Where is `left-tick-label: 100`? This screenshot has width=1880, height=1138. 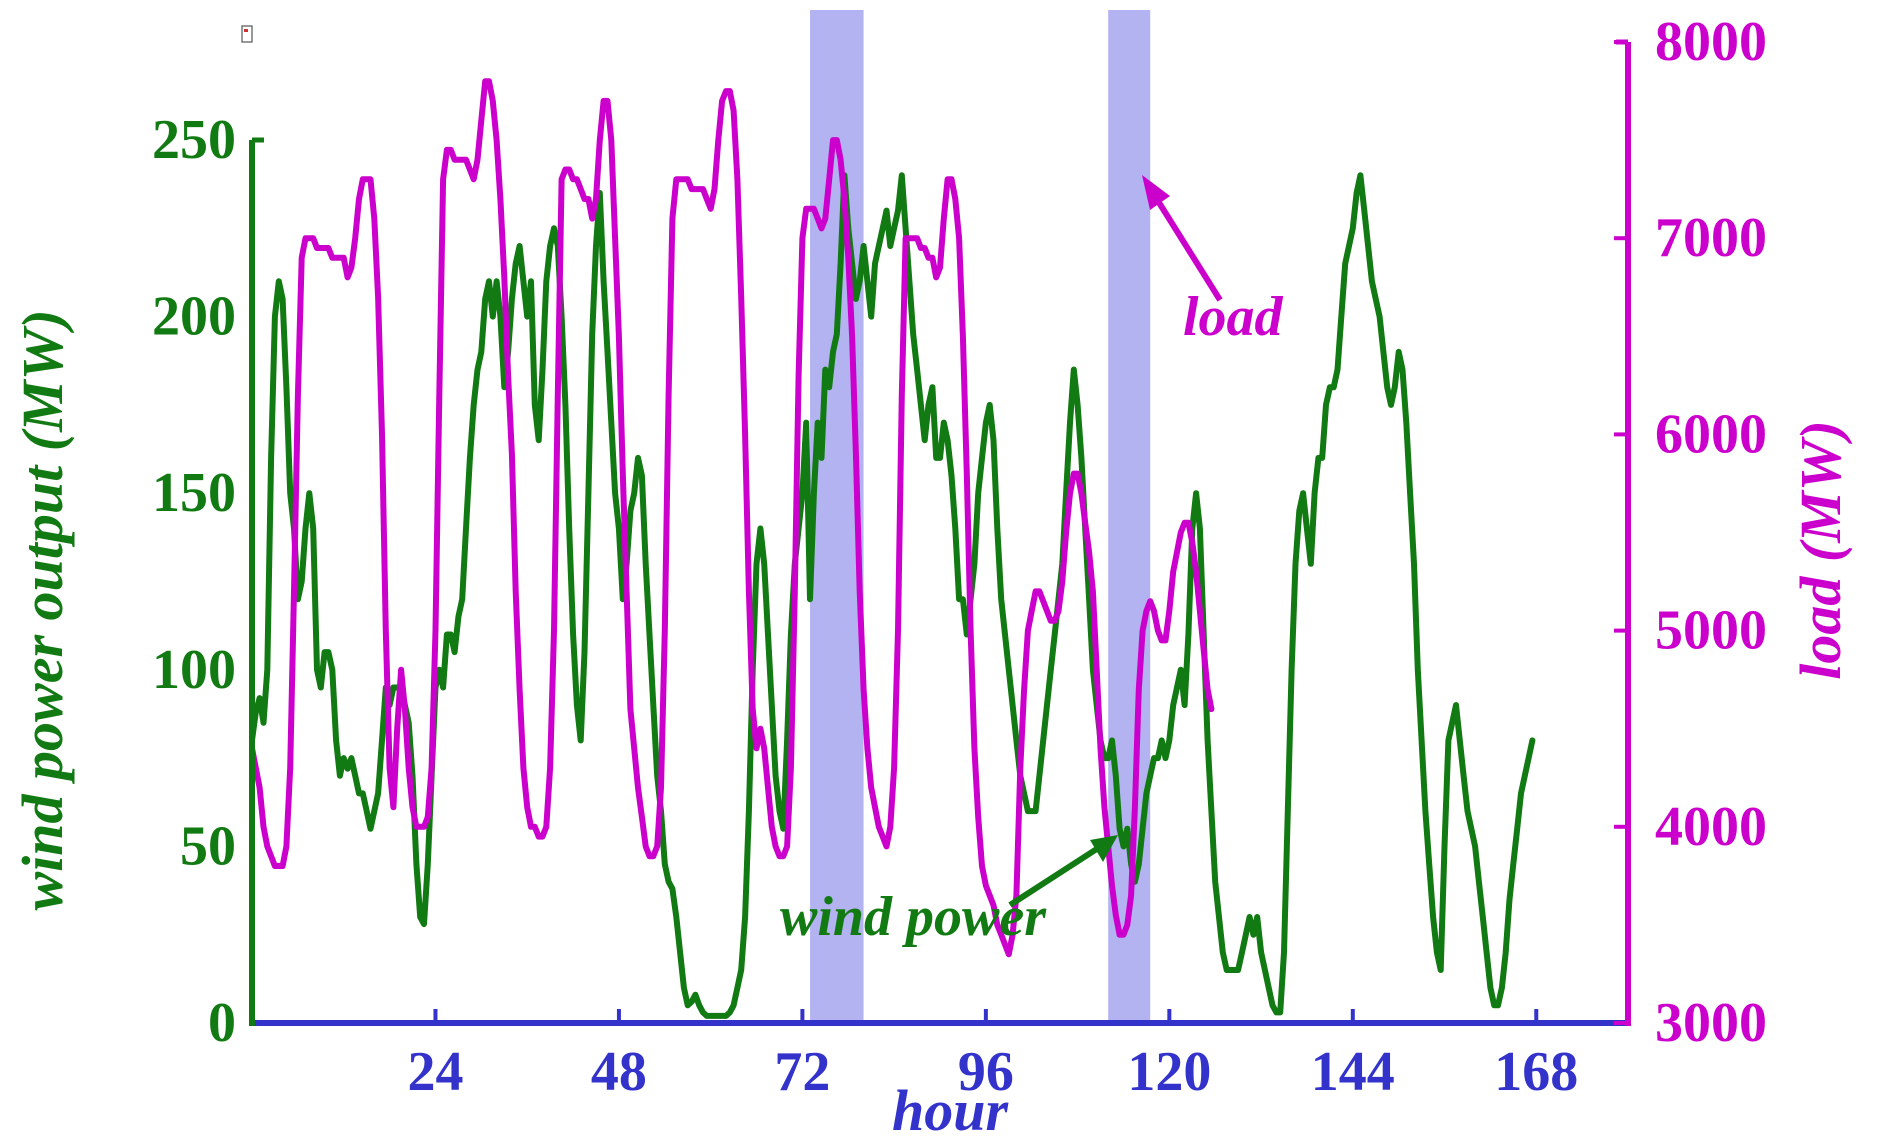
left-tick-label: 100 is located at coordinates (194, 670).